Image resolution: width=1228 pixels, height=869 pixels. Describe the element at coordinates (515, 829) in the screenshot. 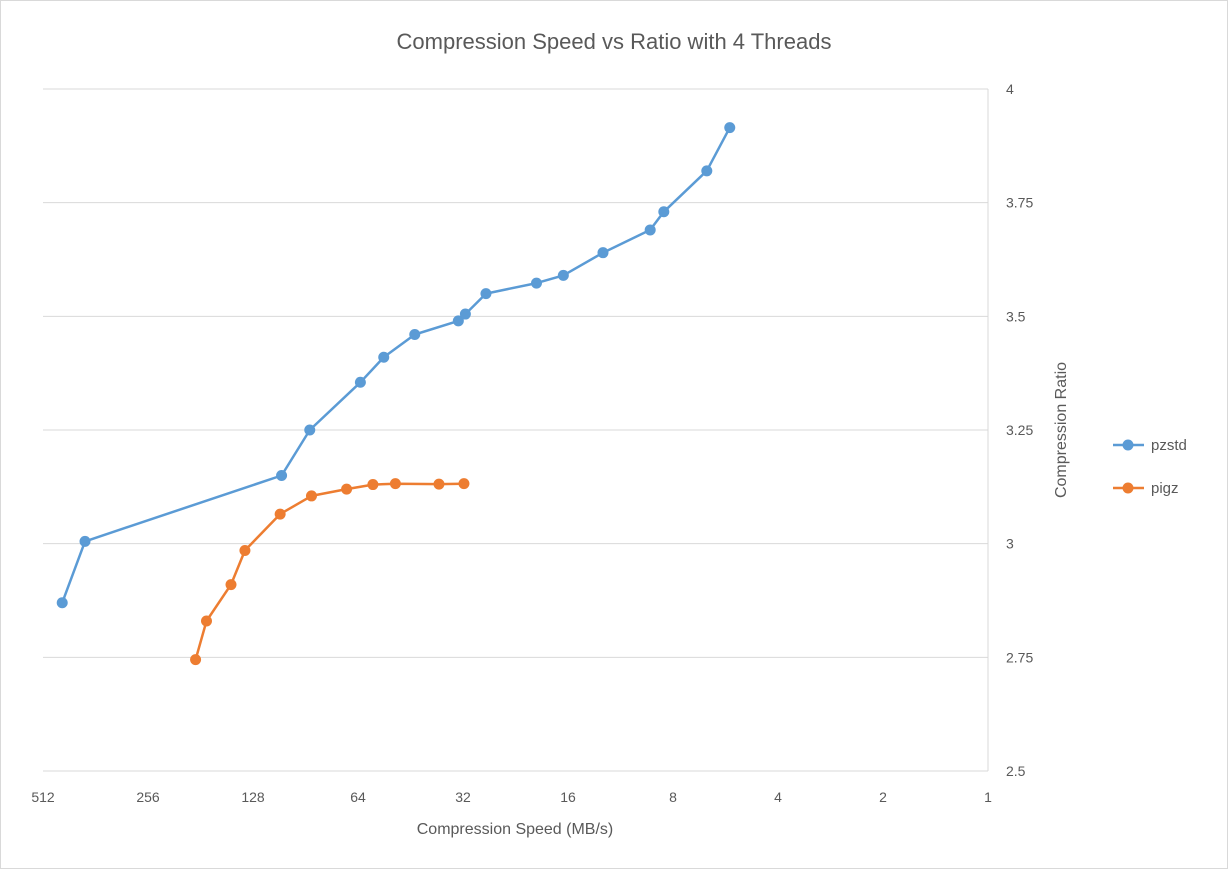

I see `x-axis-title: Compression Speed (MB/s)` at that location.